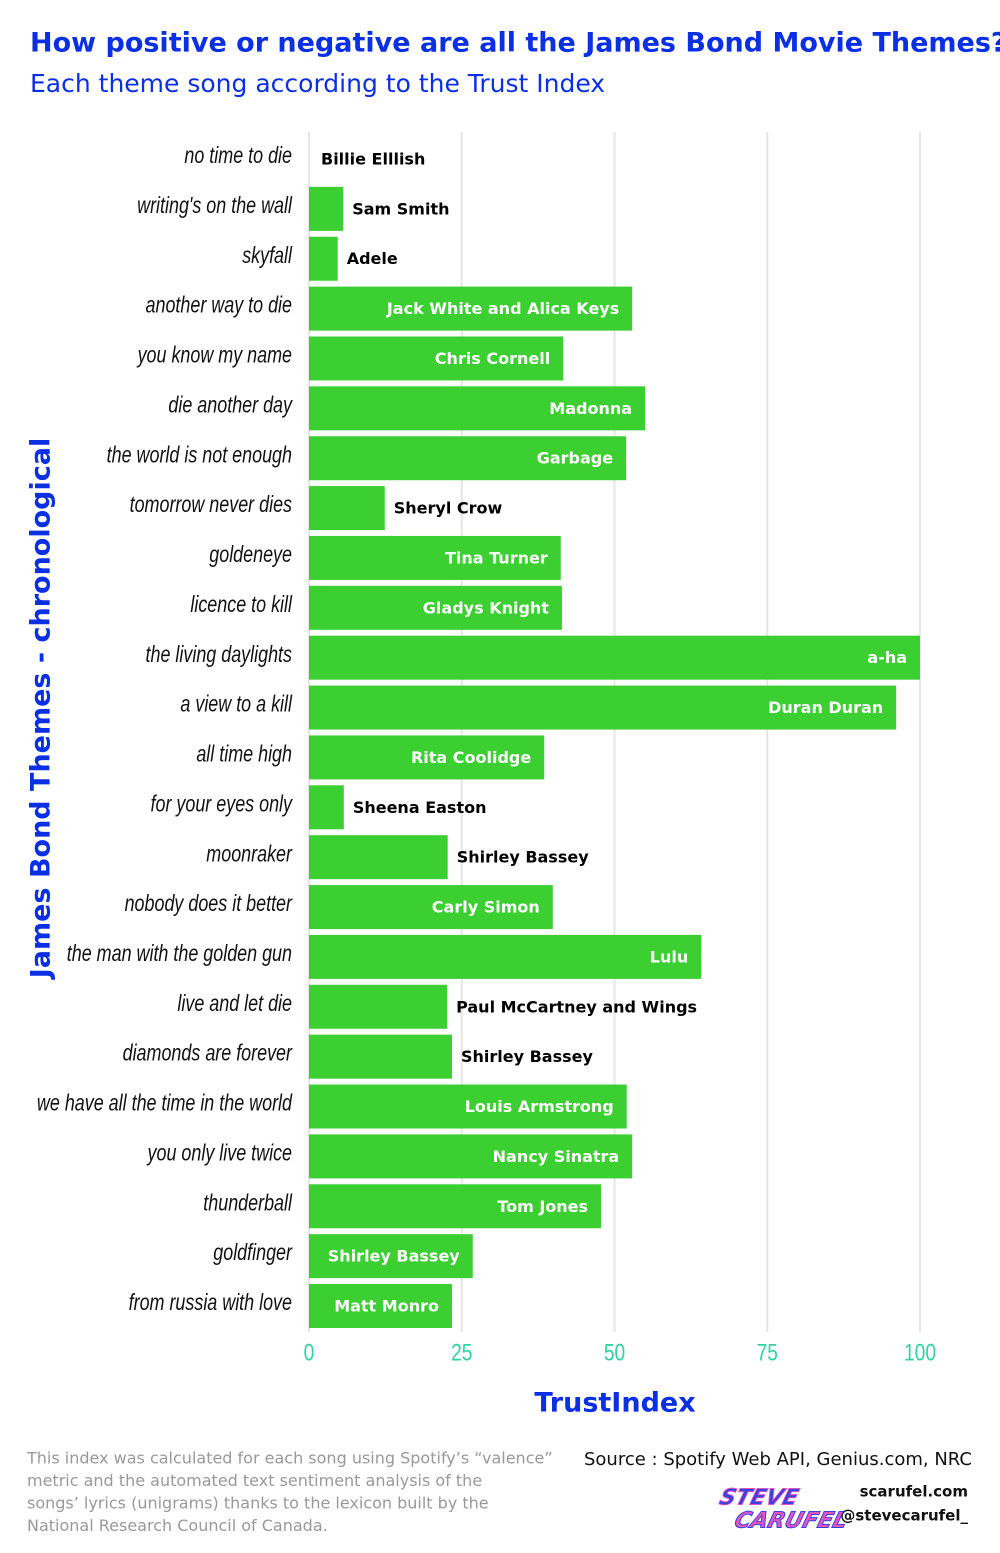 Image resolution: width=1000 pixels, height=1553 pixels. I want to click on y-tick-label: the world is not enough, so click(199, 455).